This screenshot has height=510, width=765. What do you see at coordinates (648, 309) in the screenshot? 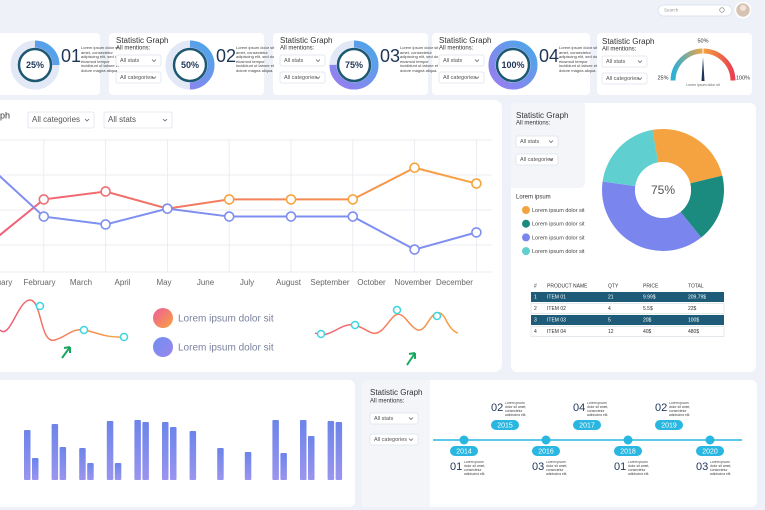
I see `table-cell: 5.5$` at bounding box center [648, 309].